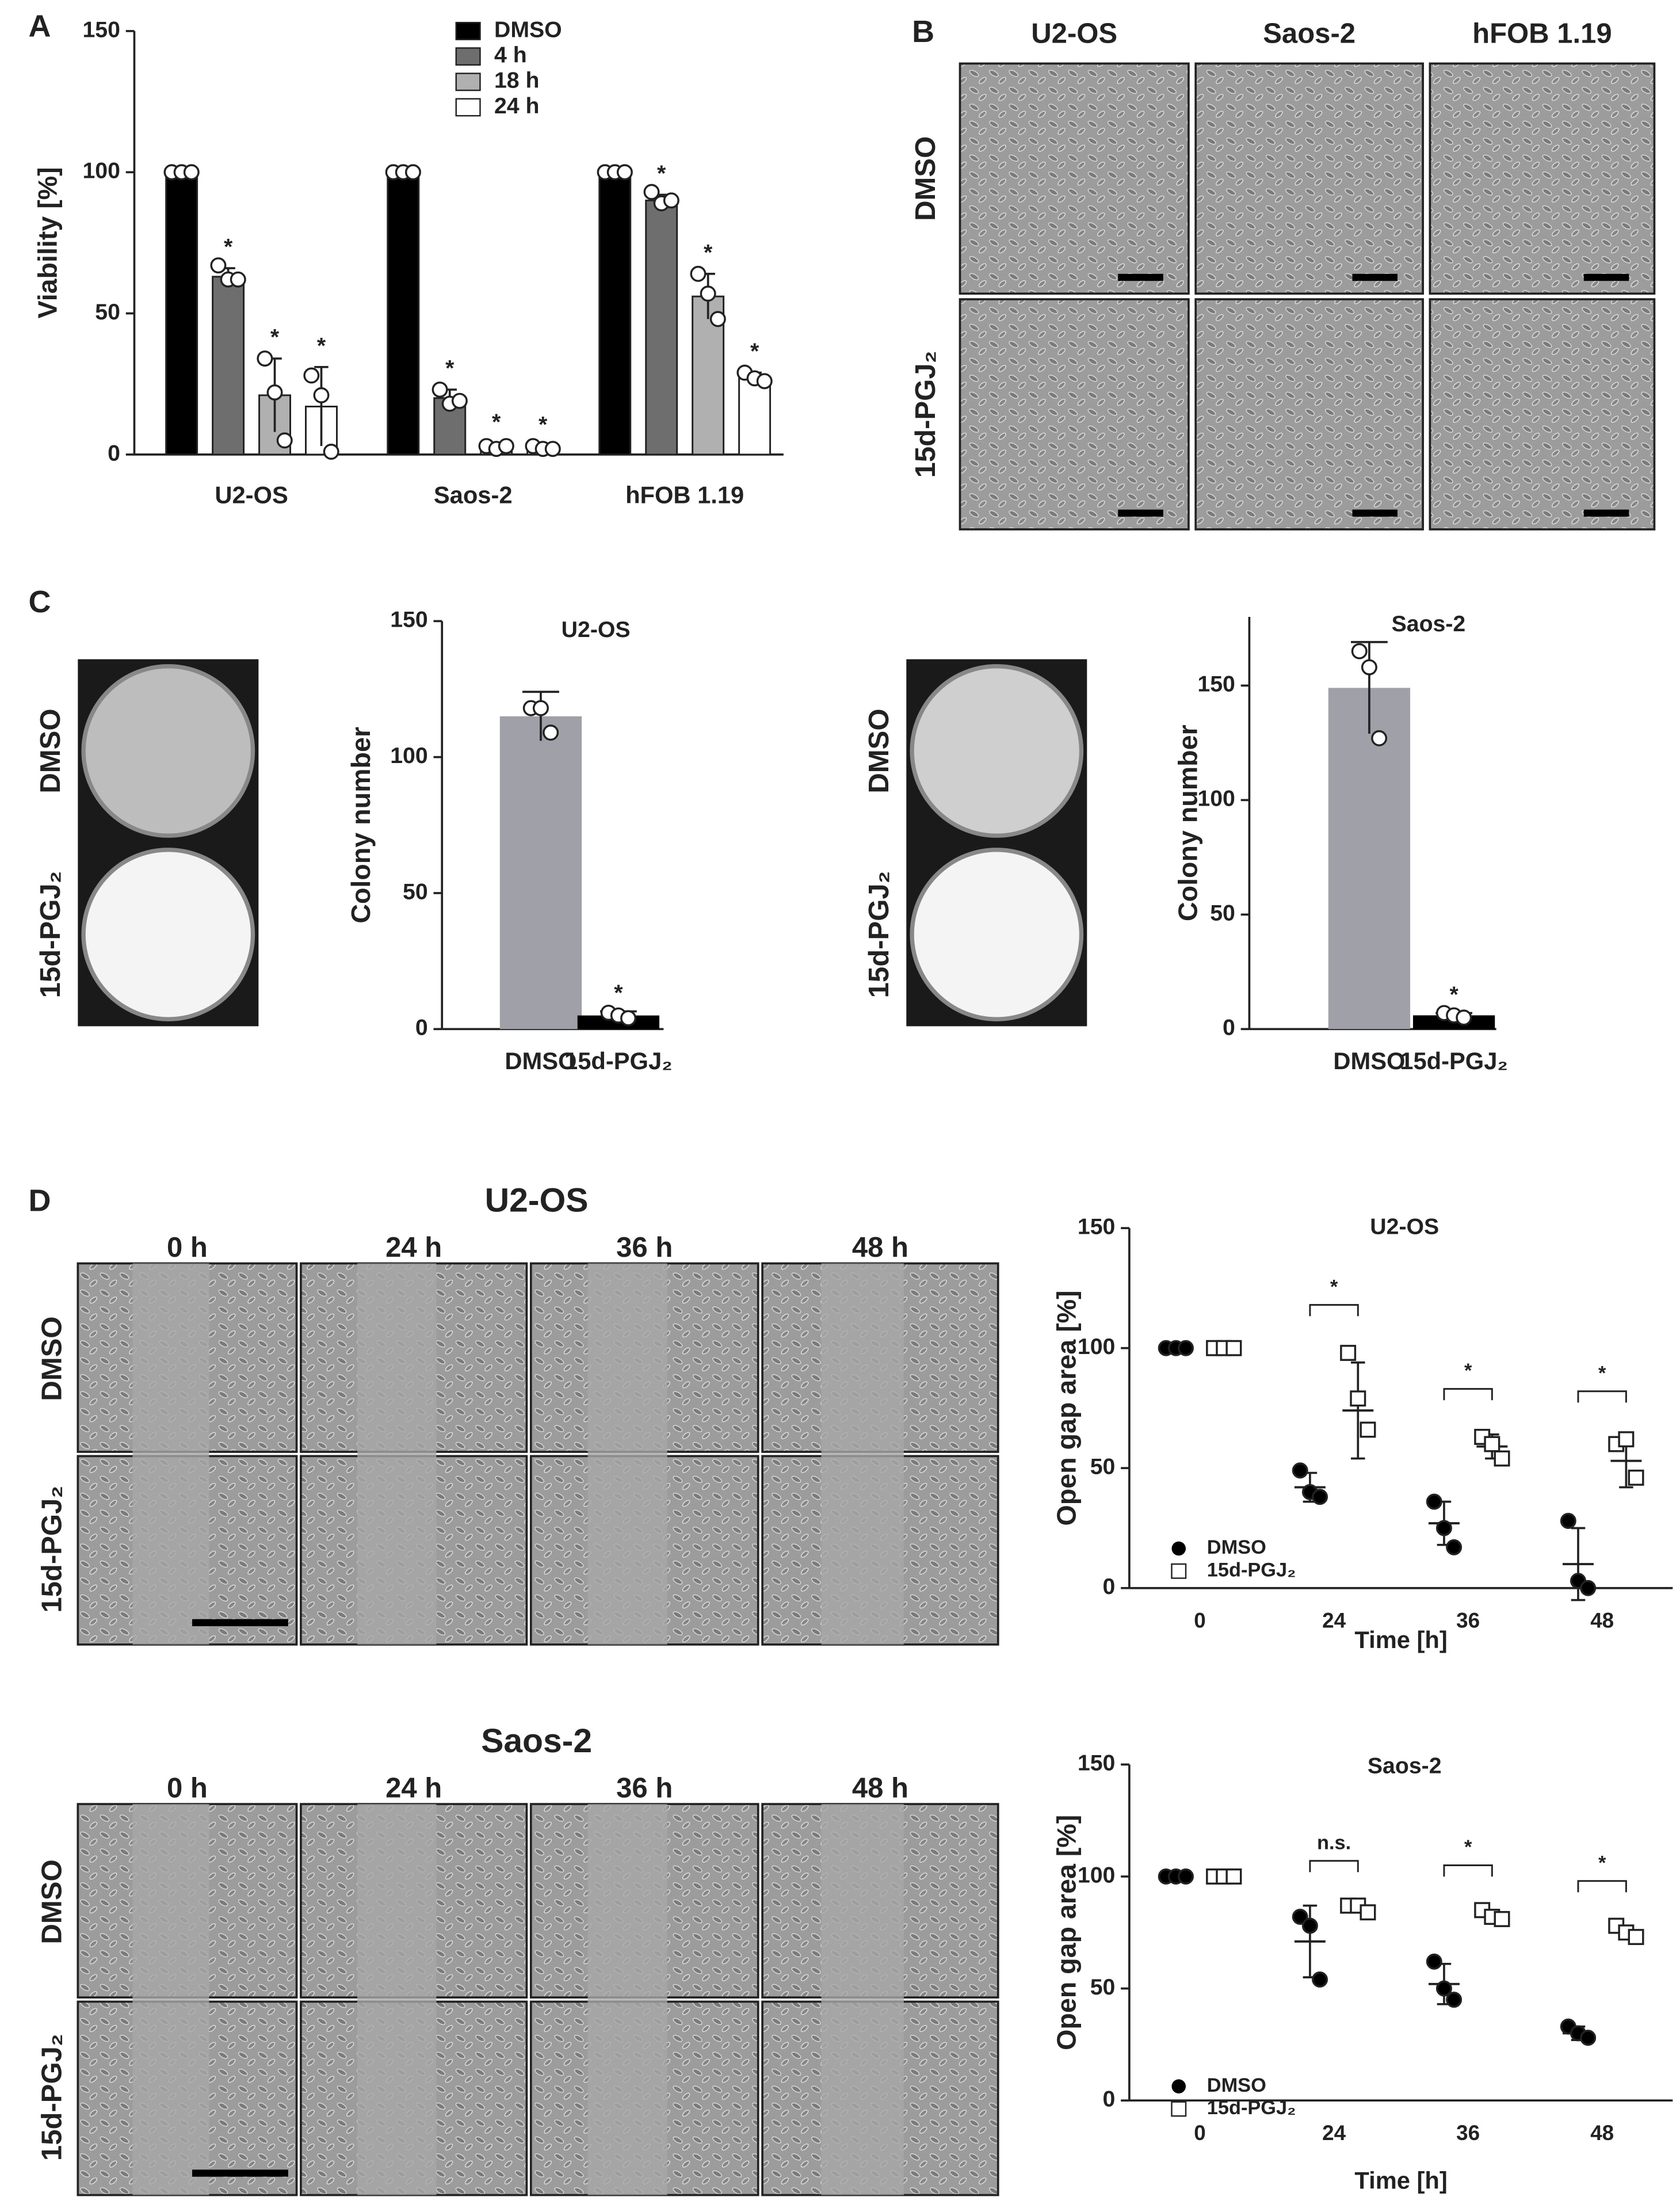  Describe the element at coordinates (1251, 1570) in the screenshot. I see `legend-label: 15d-PGJ₂` at that location.